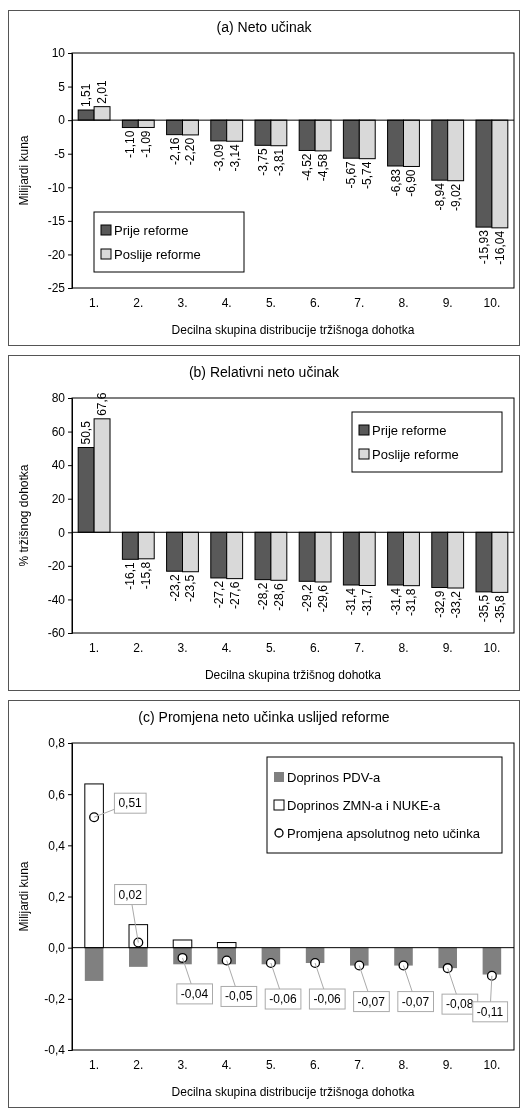  Describe the element at coordinates (307, 167) in the screenshot. I see `data-label: -4,52` at that location.